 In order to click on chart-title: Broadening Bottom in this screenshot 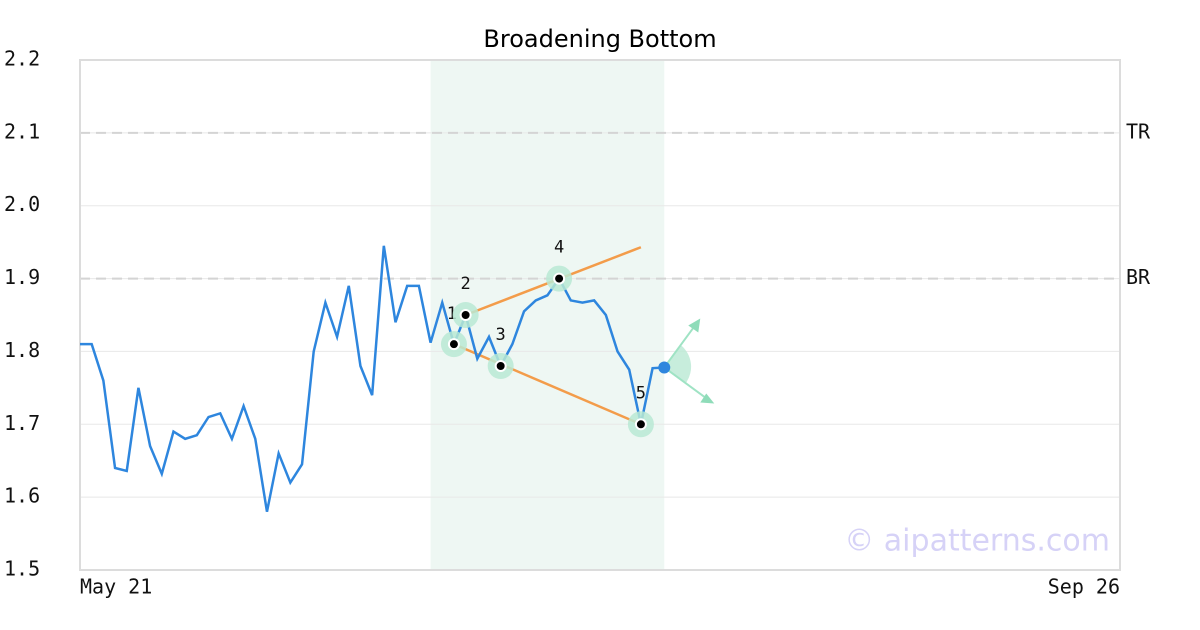, I will do `click(599, 39)`.